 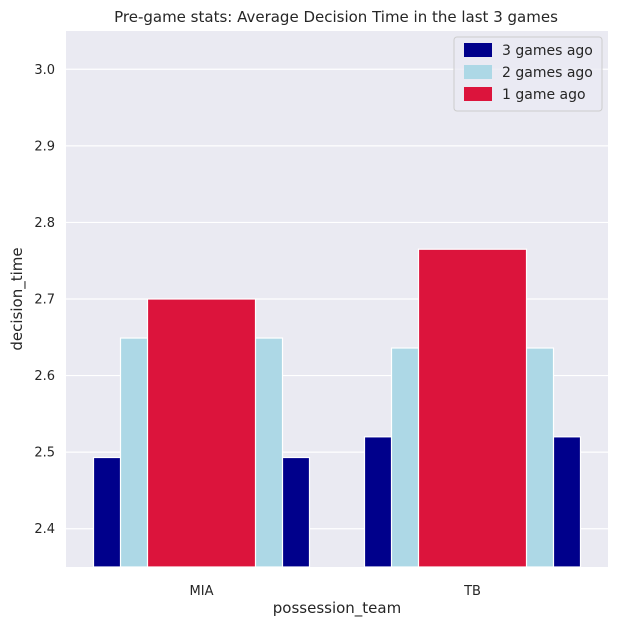 I want to click on y-axis-ticks: 2.4 2.5 2.6 2.7 2.8 2.9 3.0, so click(x=44, y=300).